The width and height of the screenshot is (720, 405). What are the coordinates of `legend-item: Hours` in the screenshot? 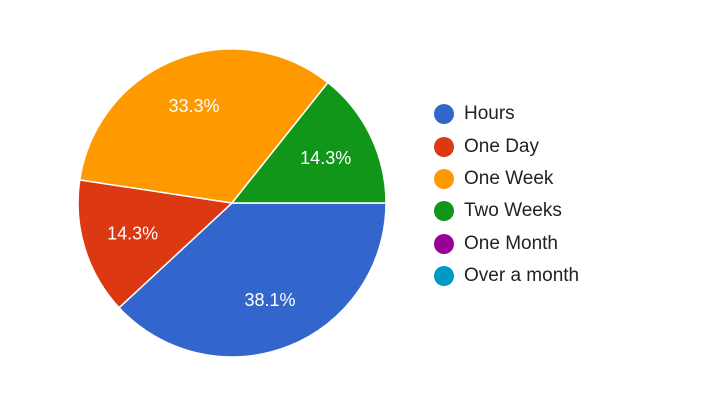 It's located at (506, 114).